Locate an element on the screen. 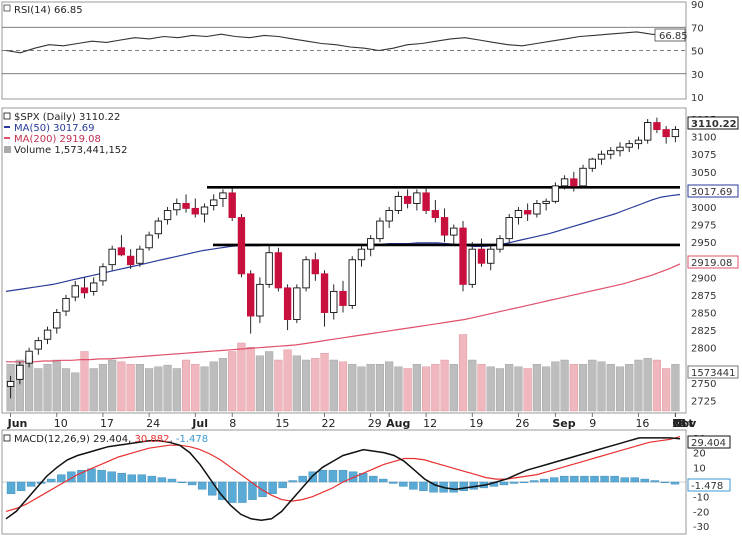 This screenshot has width=742, height=536. x-tick-label: 22 is located at coordinates (329, 423).